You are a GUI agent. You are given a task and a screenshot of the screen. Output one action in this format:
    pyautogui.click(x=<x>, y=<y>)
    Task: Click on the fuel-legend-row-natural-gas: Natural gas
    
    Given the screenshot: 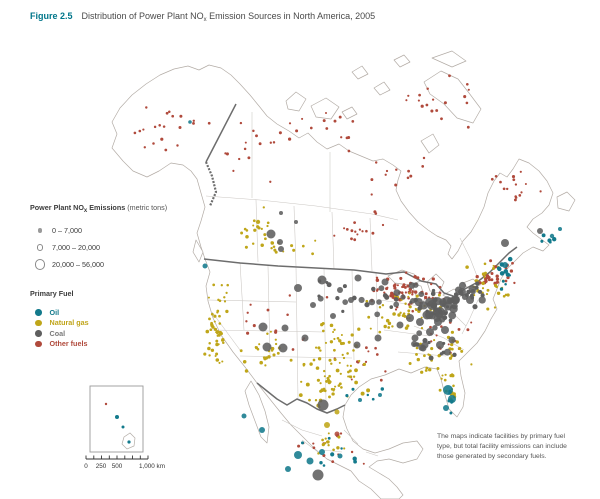 What is the action you would take?
    pyautogui.click(x=115, y=323)
    